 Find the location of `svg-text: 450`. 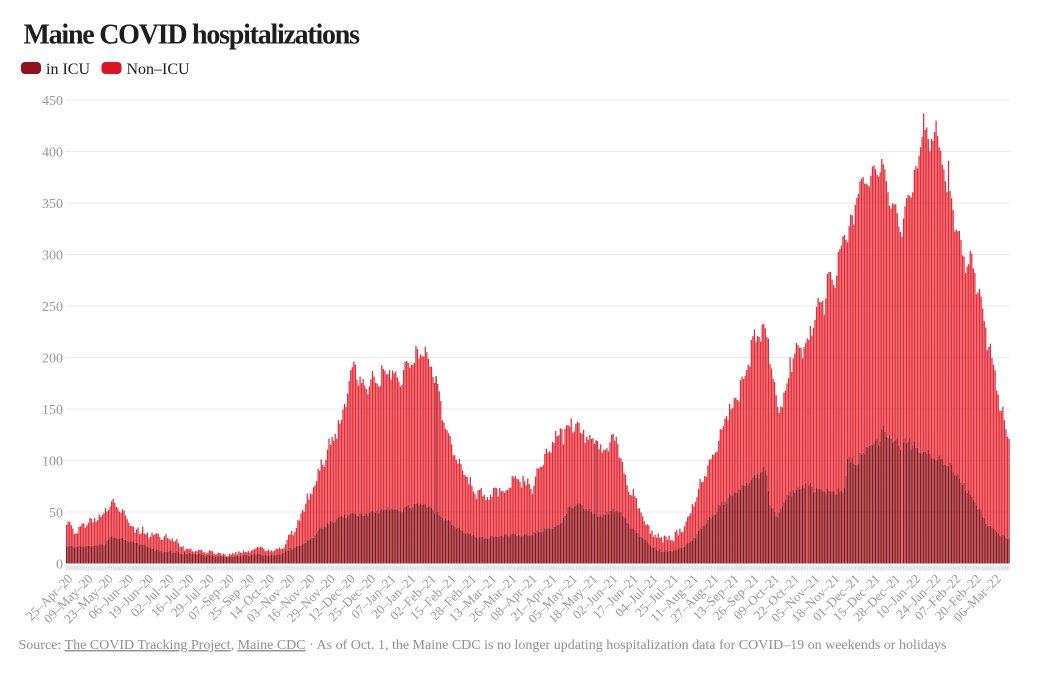

svg-text: 450 is located at coordinates (52, 101).